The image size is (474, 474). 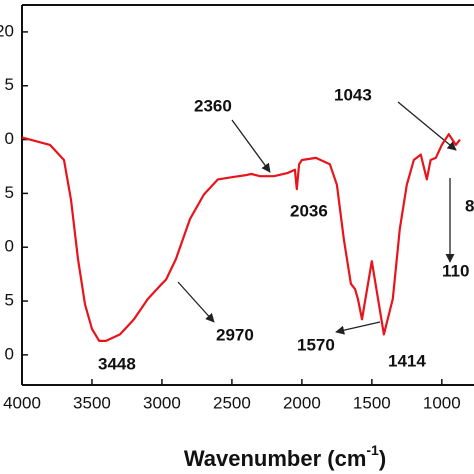 I want to click on x-axis-title-part: Wavenumber (cm, so click(x=275, y=458).